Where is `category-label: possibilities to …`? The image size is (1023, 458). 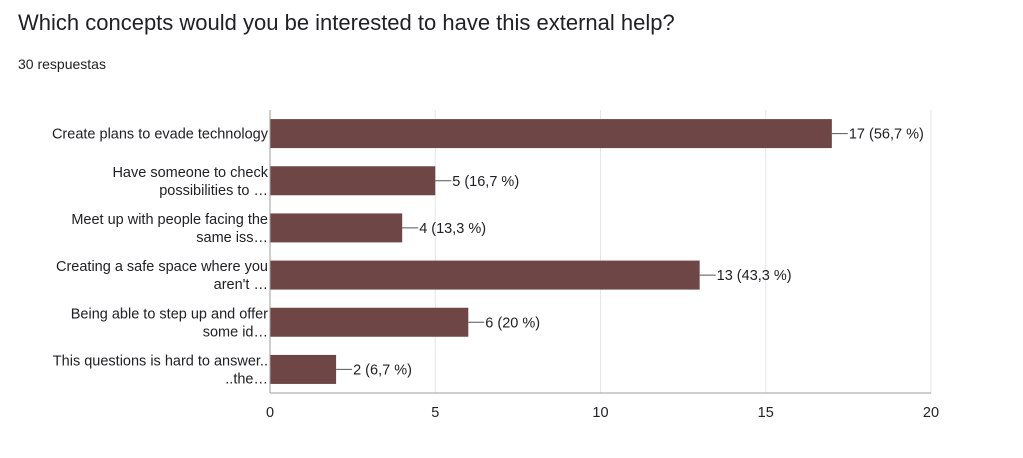 category-label: possibilities to … is located at coordinates (213, 191).